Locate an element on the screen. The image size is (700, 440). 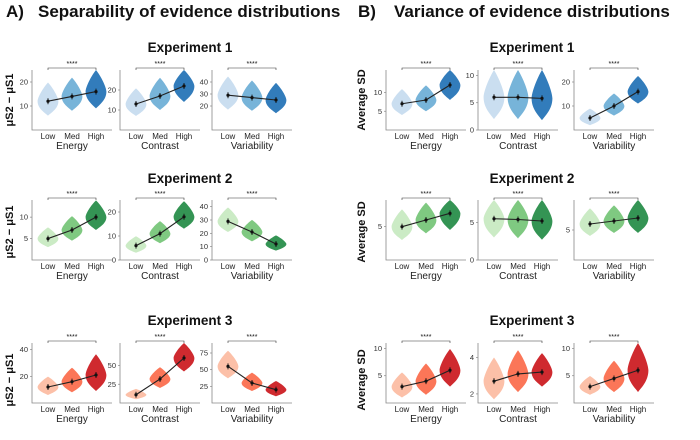
subplot-b-exp3-contrast: 2 4 Low Med High **** Contrast is located at coordinates (514, 379).